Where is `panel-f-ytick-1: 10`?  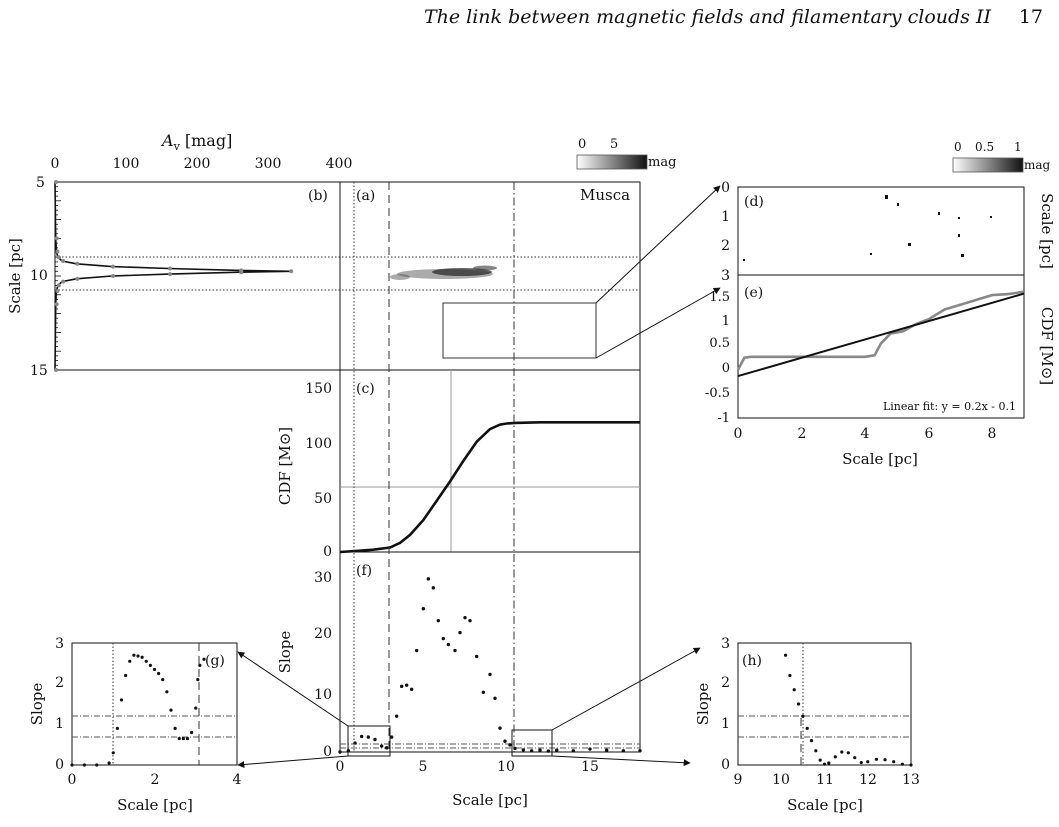
panel-f-ytick-1: 10 is located at coordinates (323, 695).